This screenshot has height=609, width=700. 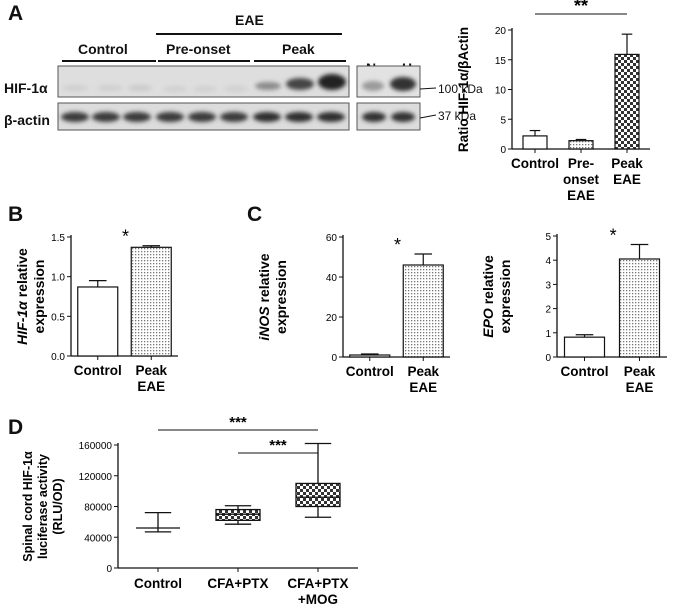 I want to click on y-tick-label: 3, so click(x=548, y=285).